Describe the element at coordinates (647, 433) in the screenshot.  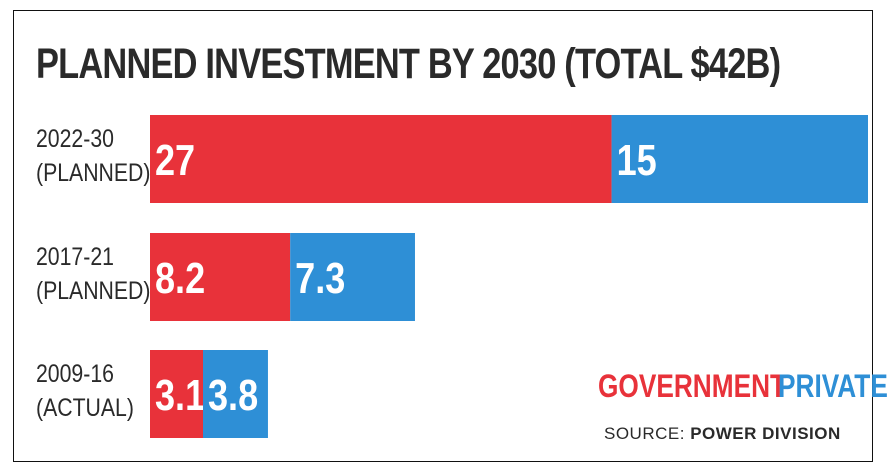
I see `source-prefix: SOURCE:` at that location.